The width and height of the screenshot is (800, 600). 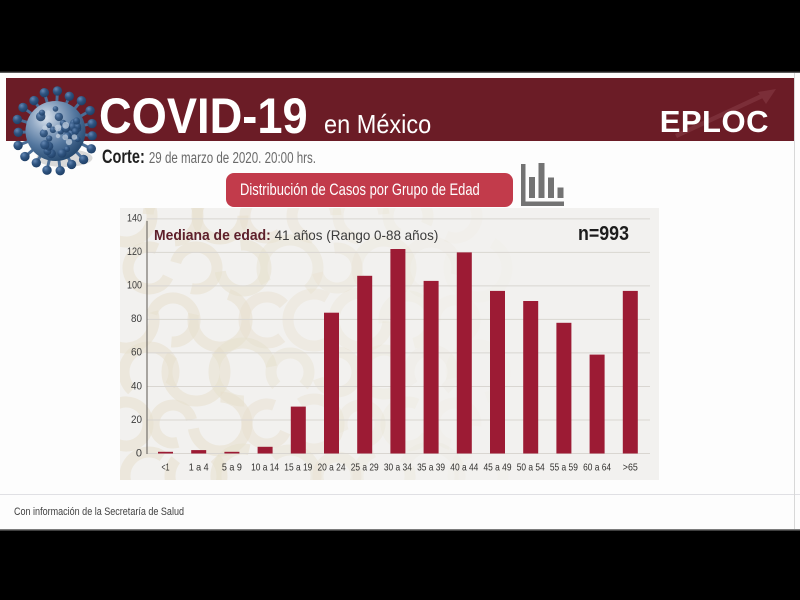 What do you see at coordinates (134, 286) in the screenshot?
I see `svg-text: 100` at bounding box center [134, 286].